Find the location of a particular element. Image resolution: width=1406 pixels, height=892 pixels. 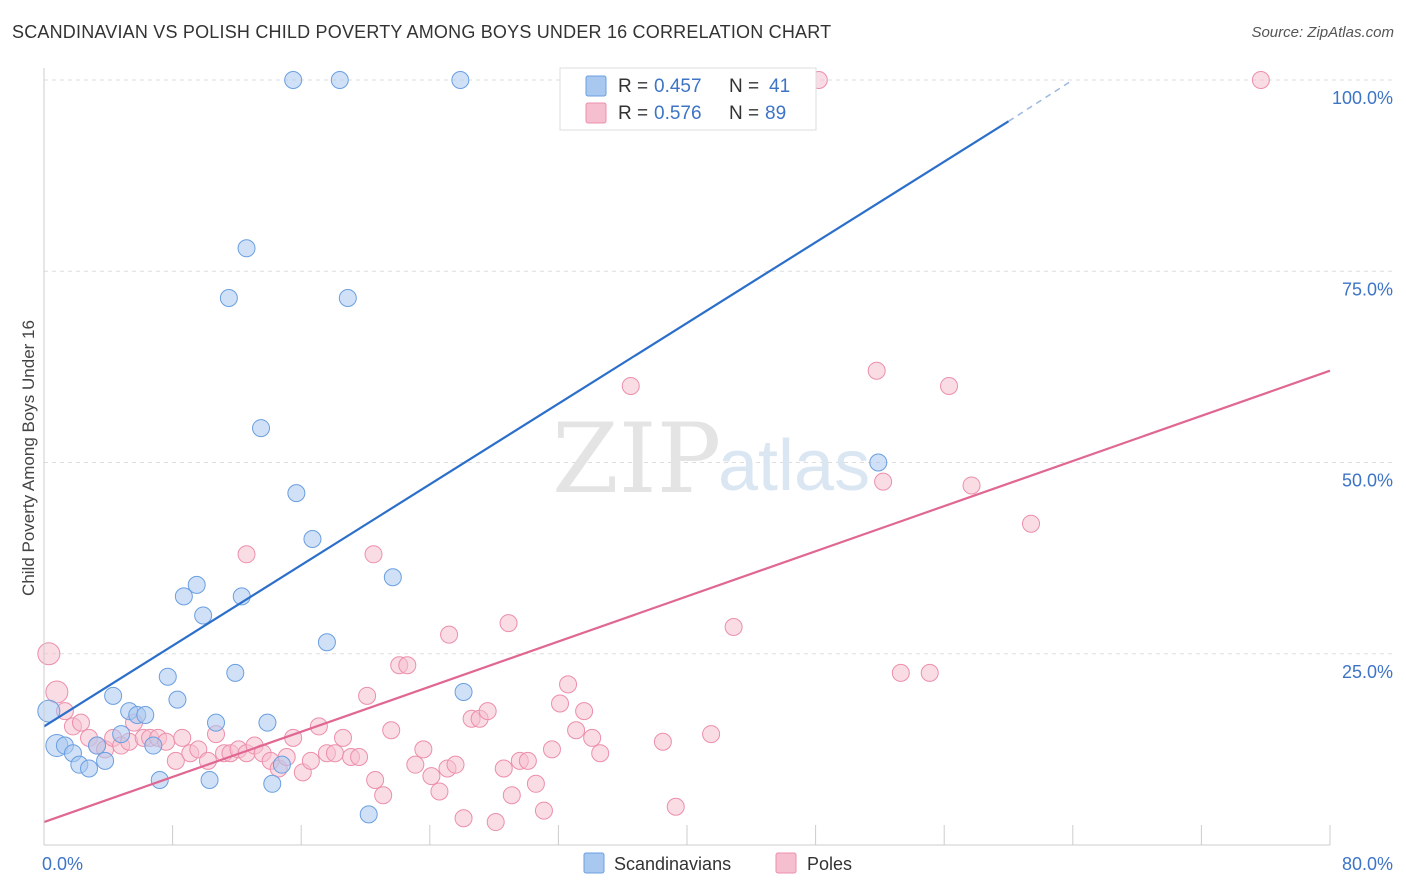

series-legend: Scandinavians Poles is located at coordinates (717, 863).